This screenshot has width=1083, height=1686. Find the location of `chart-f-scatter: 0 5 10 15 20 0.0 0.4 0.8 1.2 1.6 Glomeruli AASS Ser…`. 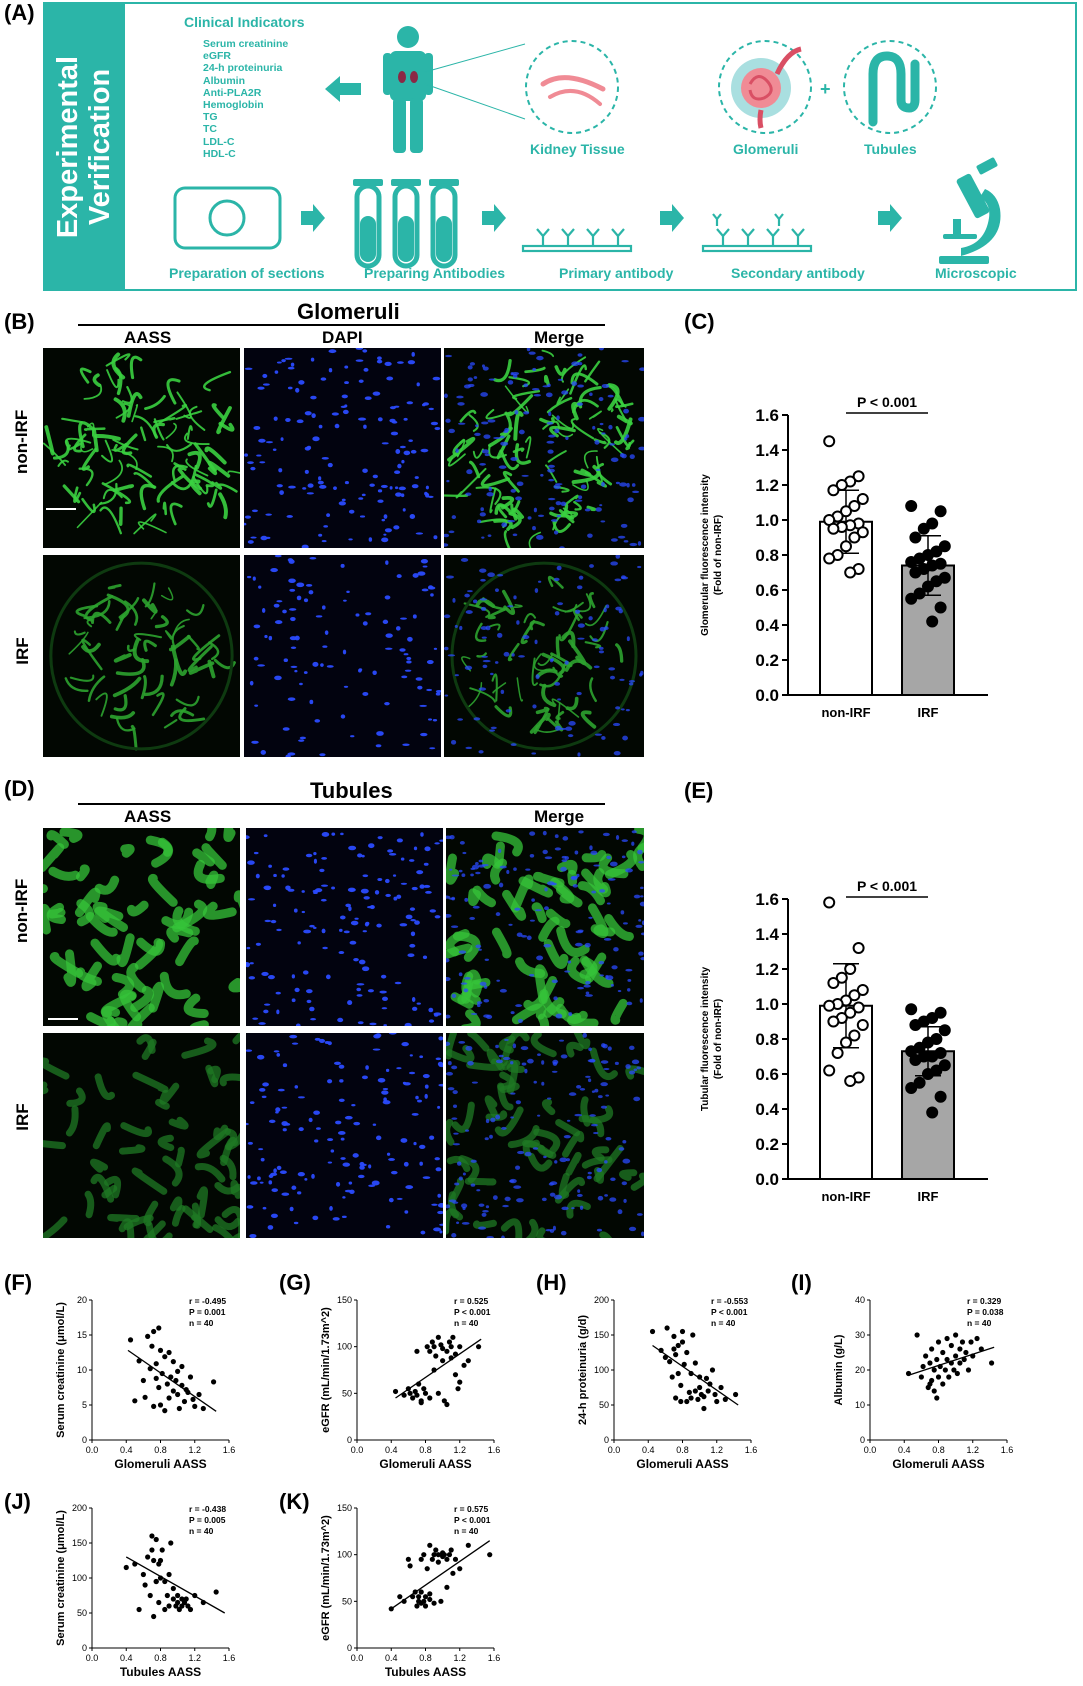

chart-f-scatter: 0 5 10 15 20 0.0 0.4 0.8 1.2 1.6 Glomeruli AASS Ser… is located at coordinates (145, 1383).